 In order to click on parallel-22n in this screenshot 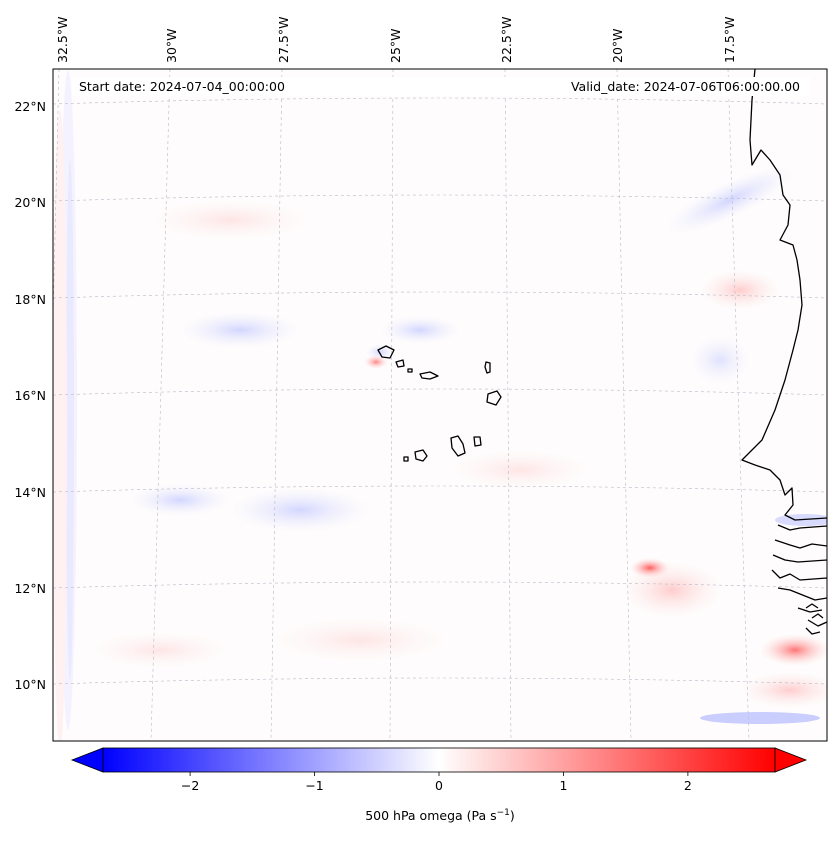, I will do `click(440, 101)`.